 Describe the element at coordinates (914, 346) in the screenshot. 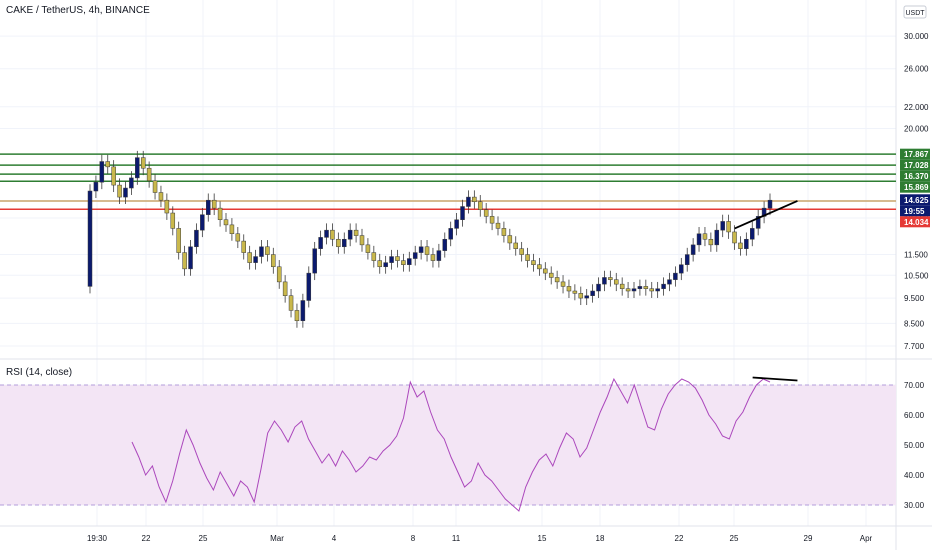

I see `price-tick-label: 7.700` at that location.